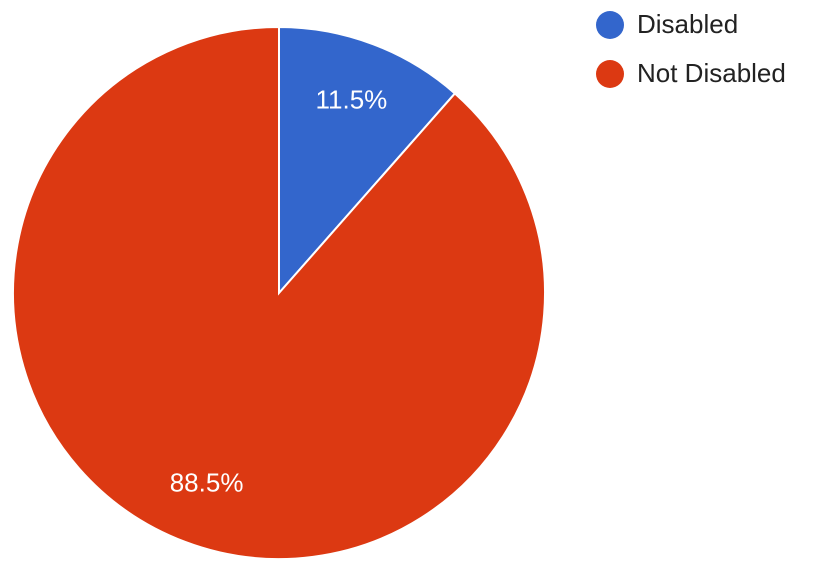 The image size is (819, 571). I want to click on legend-label: Not Disabled, so click(711, 73).